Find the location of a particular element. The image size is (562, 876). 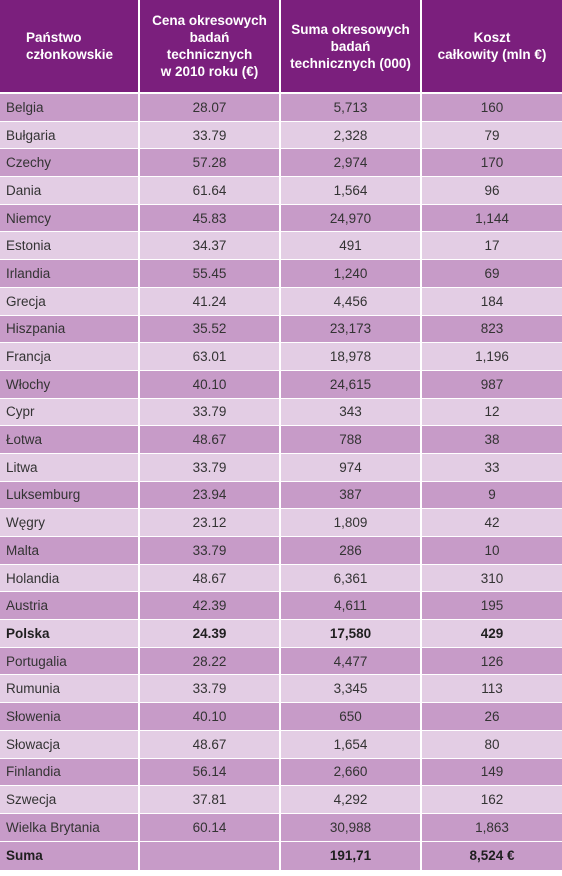

cell-cost: 162 is located at coordinates (492, 800).